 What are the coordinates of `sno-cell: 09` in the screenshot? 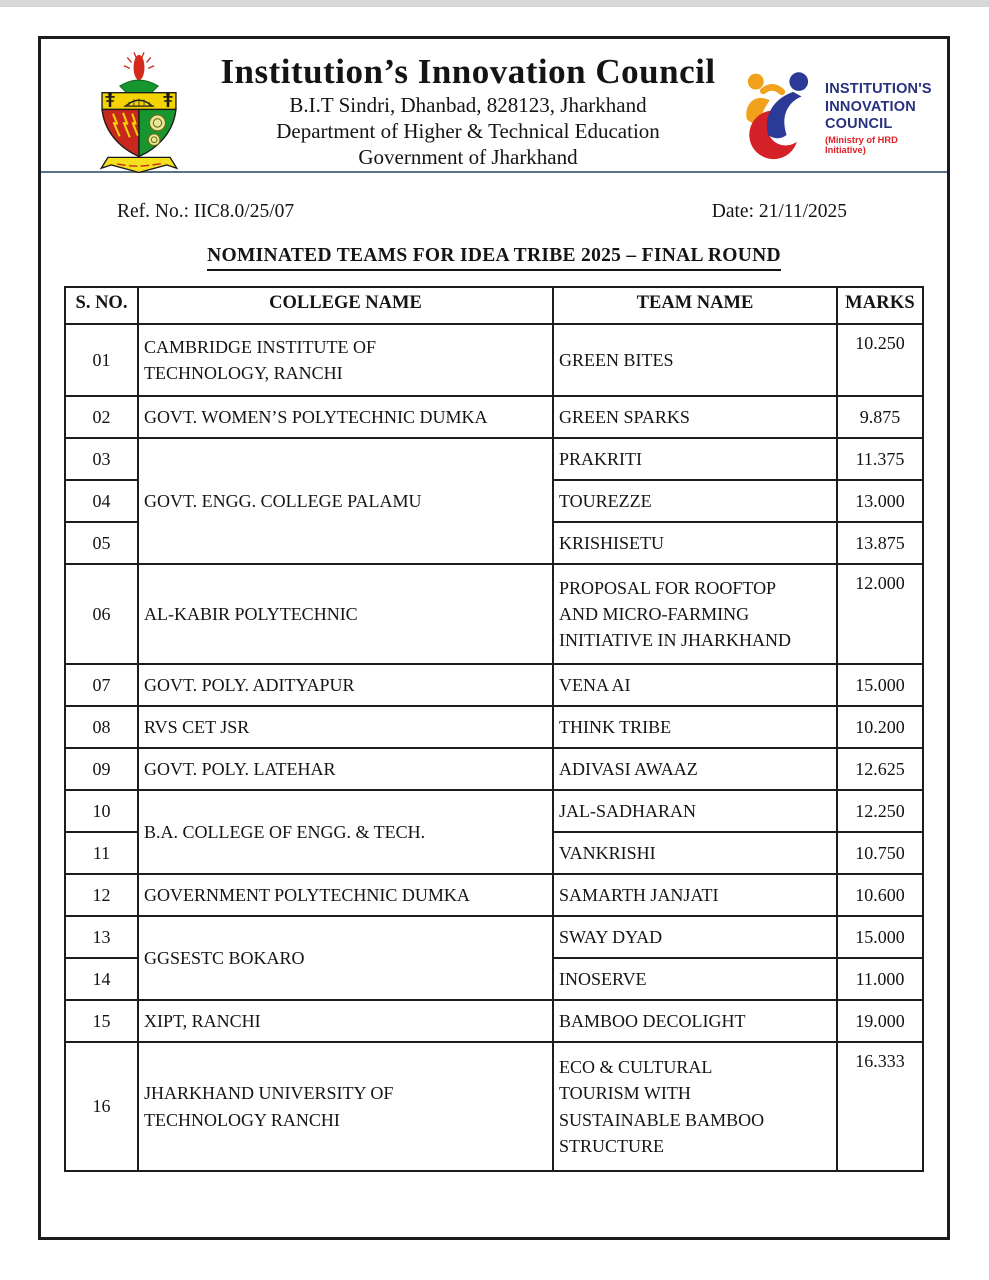 It's located at (101, 769).